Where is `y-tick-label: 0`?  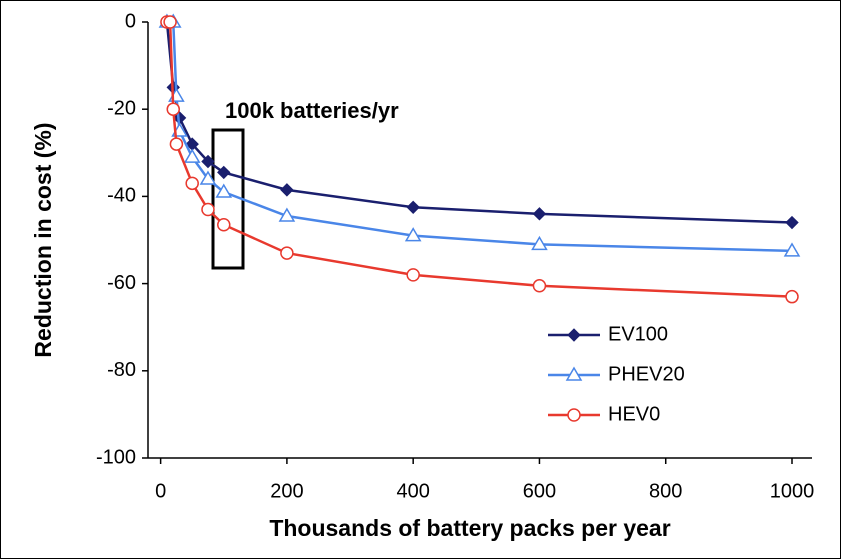
y-tick-label: 0 is located at coordinates (130, 21).